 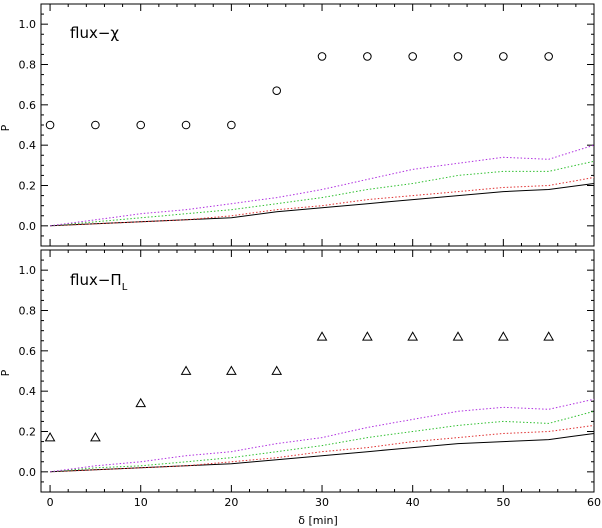 I want to click on panel-title: flux−χ, so click(x=94, y=33).